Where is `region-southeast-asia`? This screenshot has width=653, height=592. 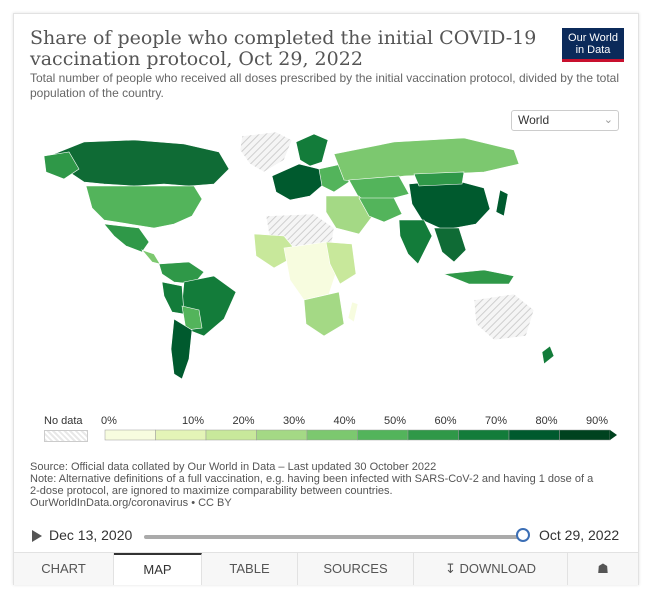
region-southeast-asia is located at coordinates (450, 245).